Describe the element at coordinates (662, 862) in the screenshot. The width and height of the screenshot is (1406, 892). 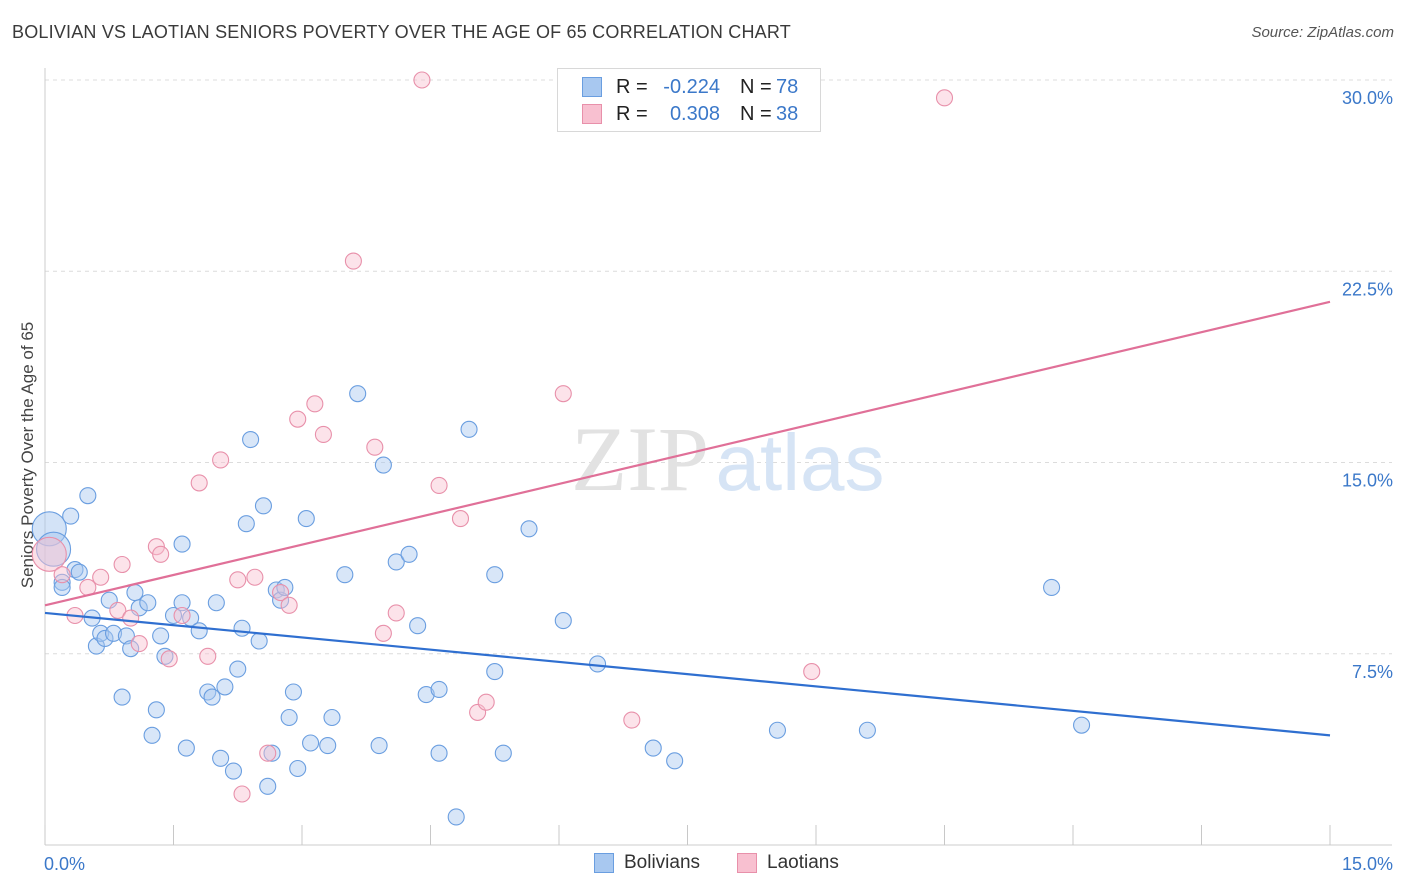
I see `series-label-bolivians: Bolivians` at that location.